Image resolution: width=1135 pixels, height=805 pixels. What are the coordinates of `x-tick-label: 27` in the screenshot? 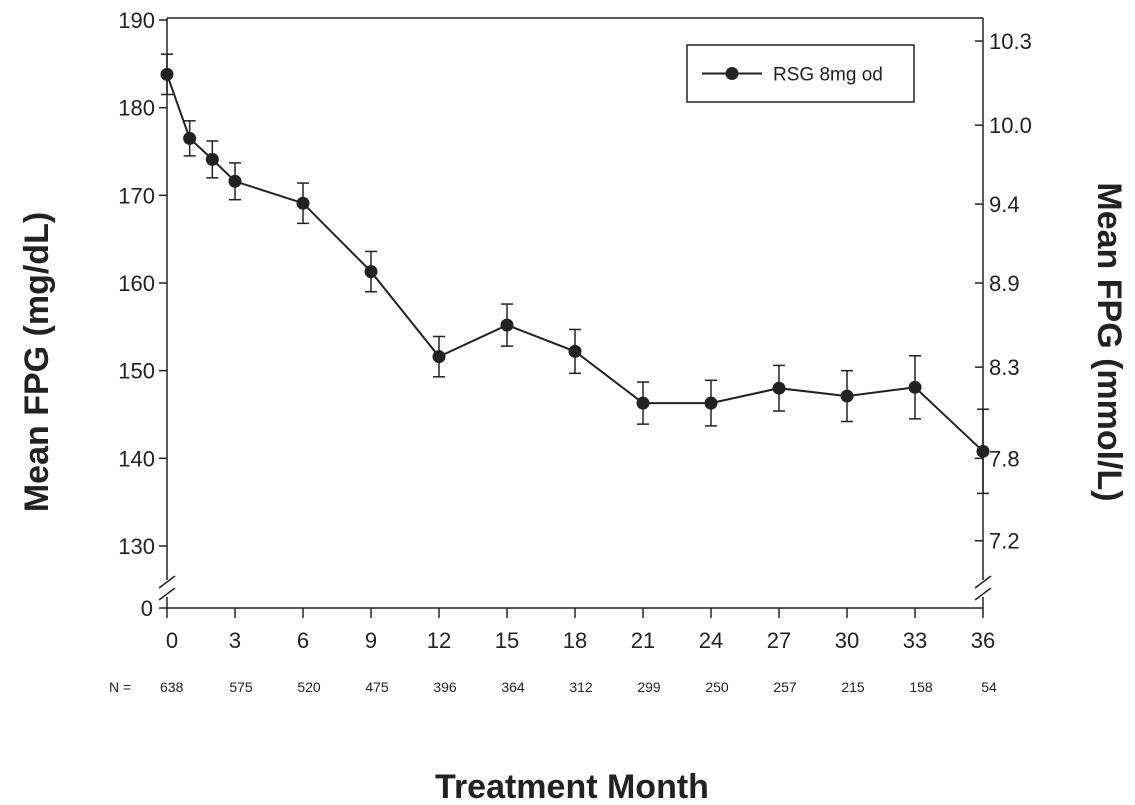 It's located at (779, 640).